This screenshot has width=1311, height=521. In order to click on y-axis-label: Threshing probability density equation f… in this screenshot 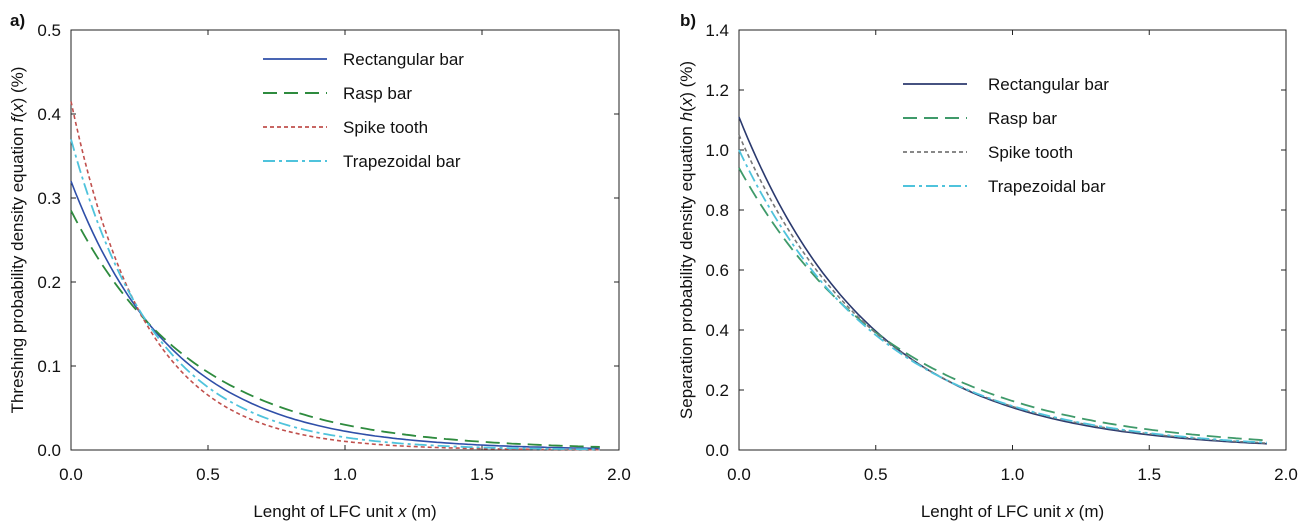, I will do `click(17, 240)`.